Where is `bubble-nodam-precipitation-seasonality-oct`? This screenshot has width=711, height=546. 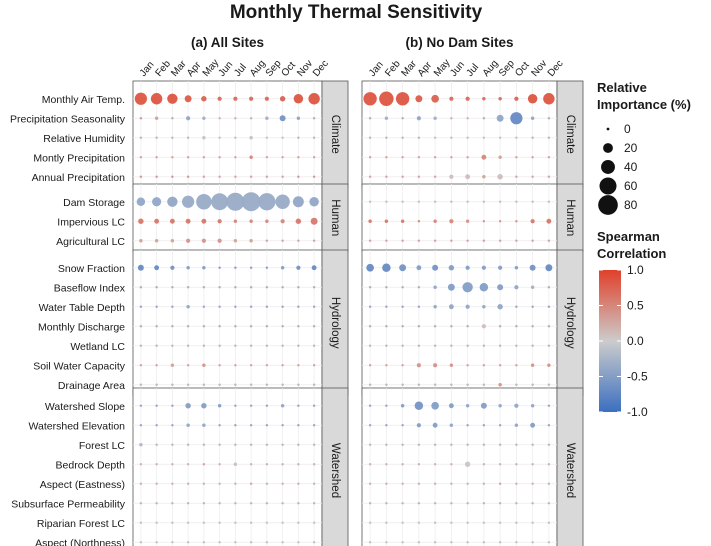
bubble-nodam-precipitation-seasonality-oct is located at coordinates (516, 118).